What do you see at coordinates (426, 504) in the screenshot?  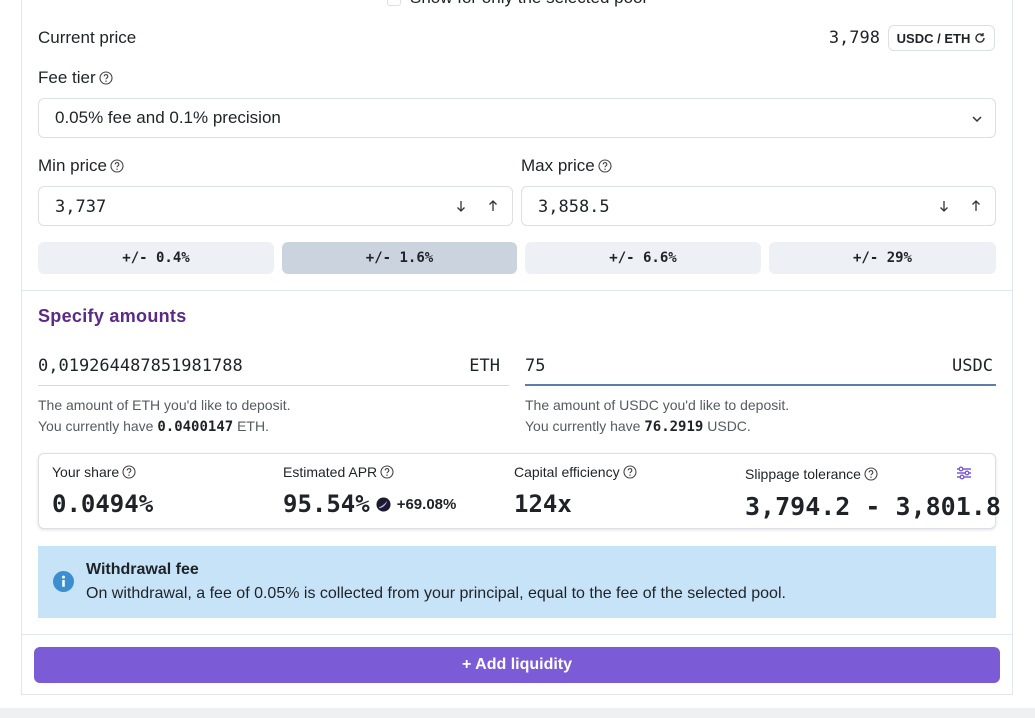 I see `apr-bonus: +69.08%` at bounding box center [426, 504].